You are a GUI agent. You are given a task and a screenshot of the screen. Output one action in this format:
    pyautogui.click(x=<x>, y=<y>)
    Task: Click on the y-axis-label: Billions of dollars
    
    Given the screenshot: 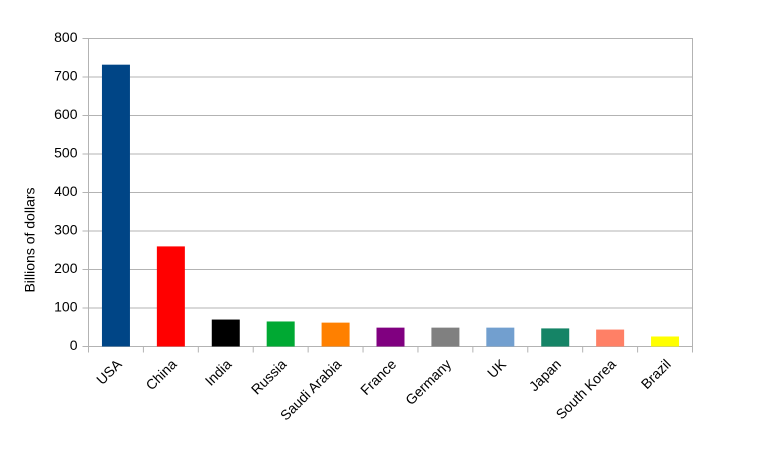 What is the action you would take?
    pyautogui.click(x=30, y=239)
    